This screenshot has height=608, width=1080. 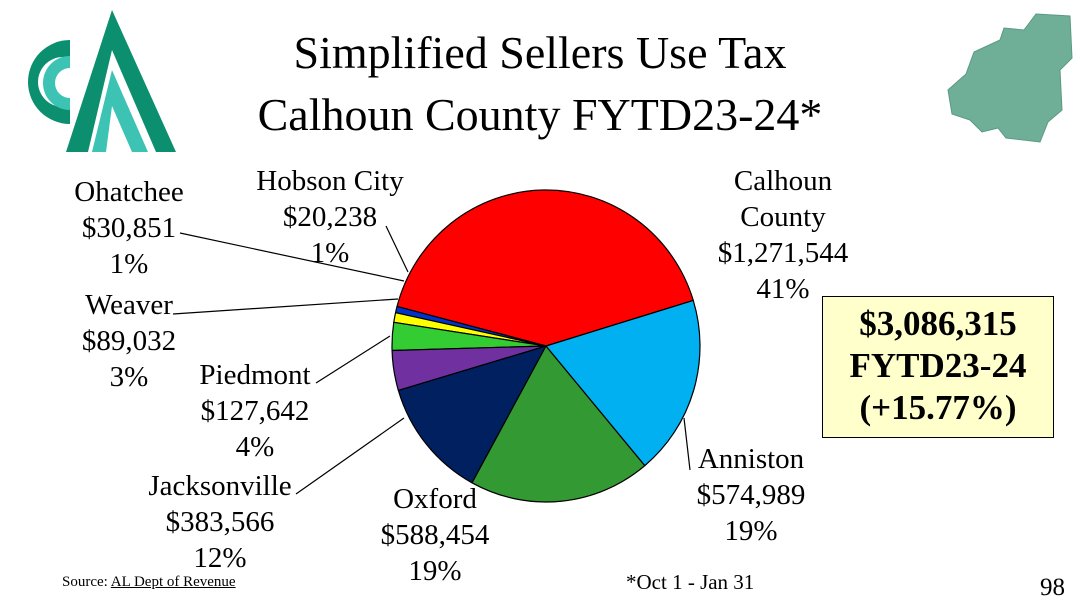 I want to click on slice-label-jacksonville: Jacksonville $383,566 12%, so click(x=220, y=522).